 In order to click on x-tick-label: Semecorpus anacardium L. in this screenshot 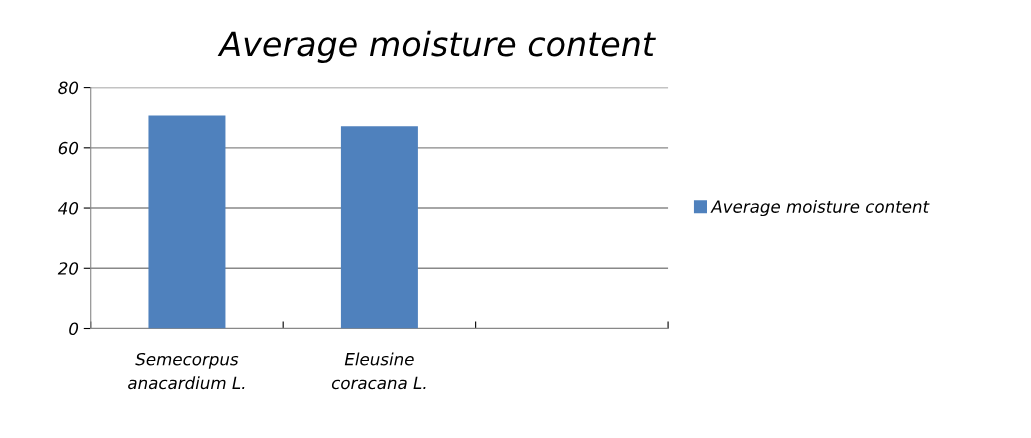, I will do `click(186, 371)`.